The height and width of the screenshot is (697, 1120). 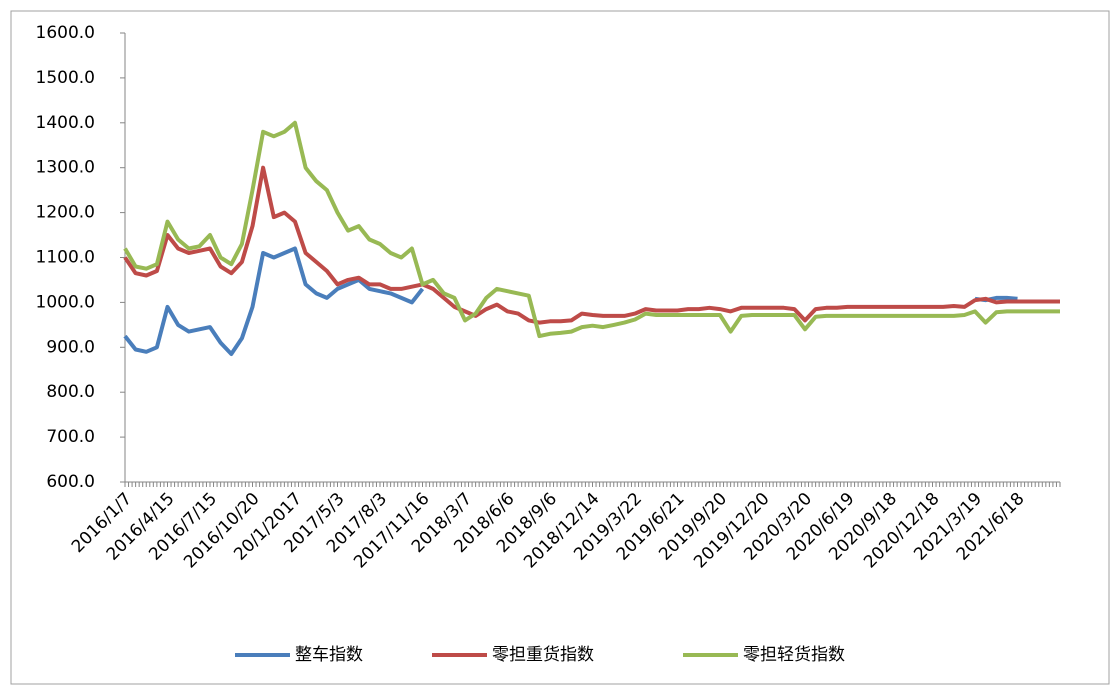 I want to click on legend-label: 零担重货指数, so click(x=543, y=655).